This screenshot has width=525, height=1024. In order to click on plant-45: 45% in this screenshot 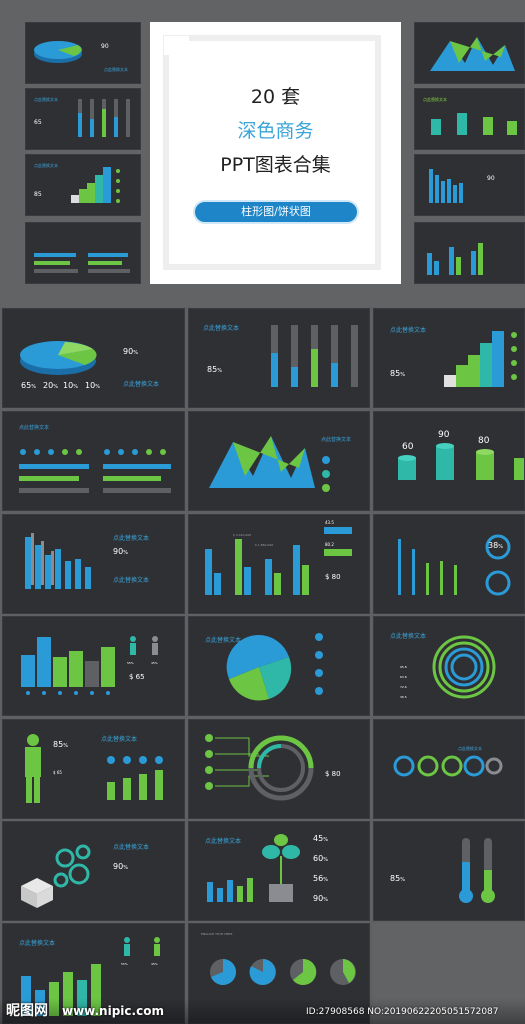, I will do `click(320, 838)`.